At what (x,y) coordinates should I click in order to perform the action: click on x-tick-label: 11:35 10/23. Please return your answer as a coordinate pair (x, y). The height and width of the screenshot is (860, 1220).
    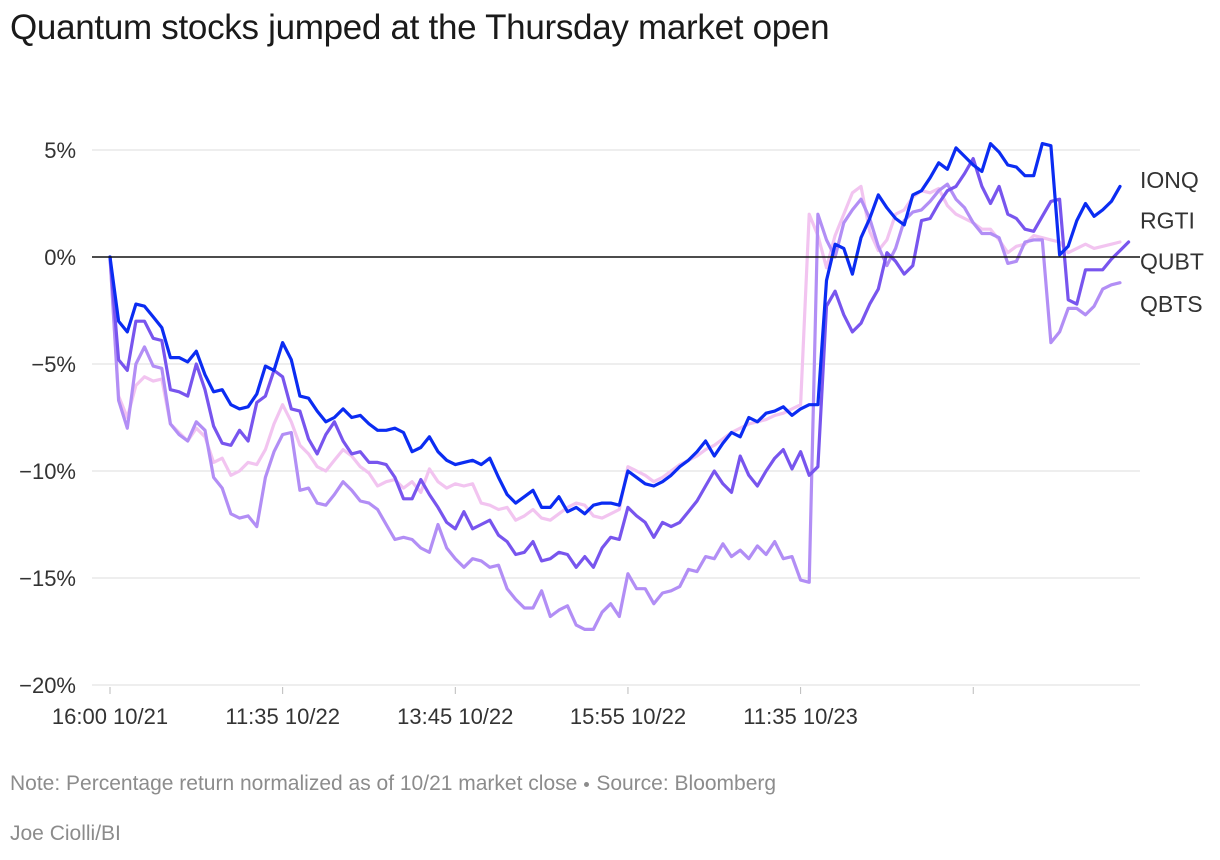
    Looking at the image, I should click on (800, 716).